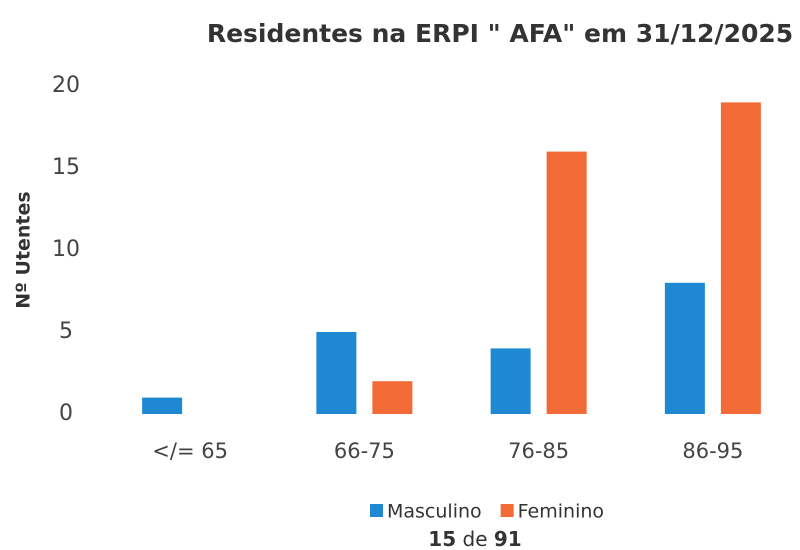 The image size is (800, 550). Describe the element at coordinates (500, 33) in the screenshot. I see `chart-title: Residentes na ERPI " AFA" em 31/12/2025` at that location.